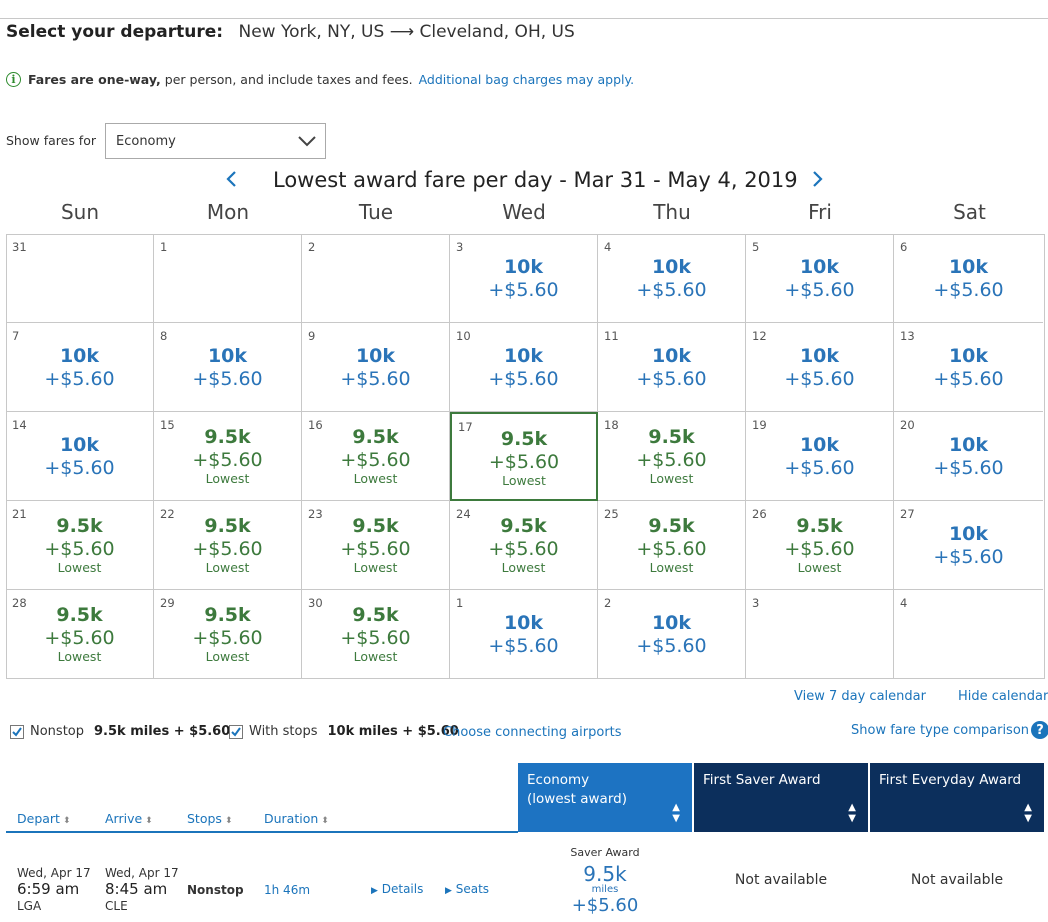 The width and height of the screenshot is (1048, 922). What do you see at coordinates (605, 881) in the screenshot?
I see `economy-fare-cell: Saver Award 9.5k miles +$5.60` at bounding box center [605, 881].